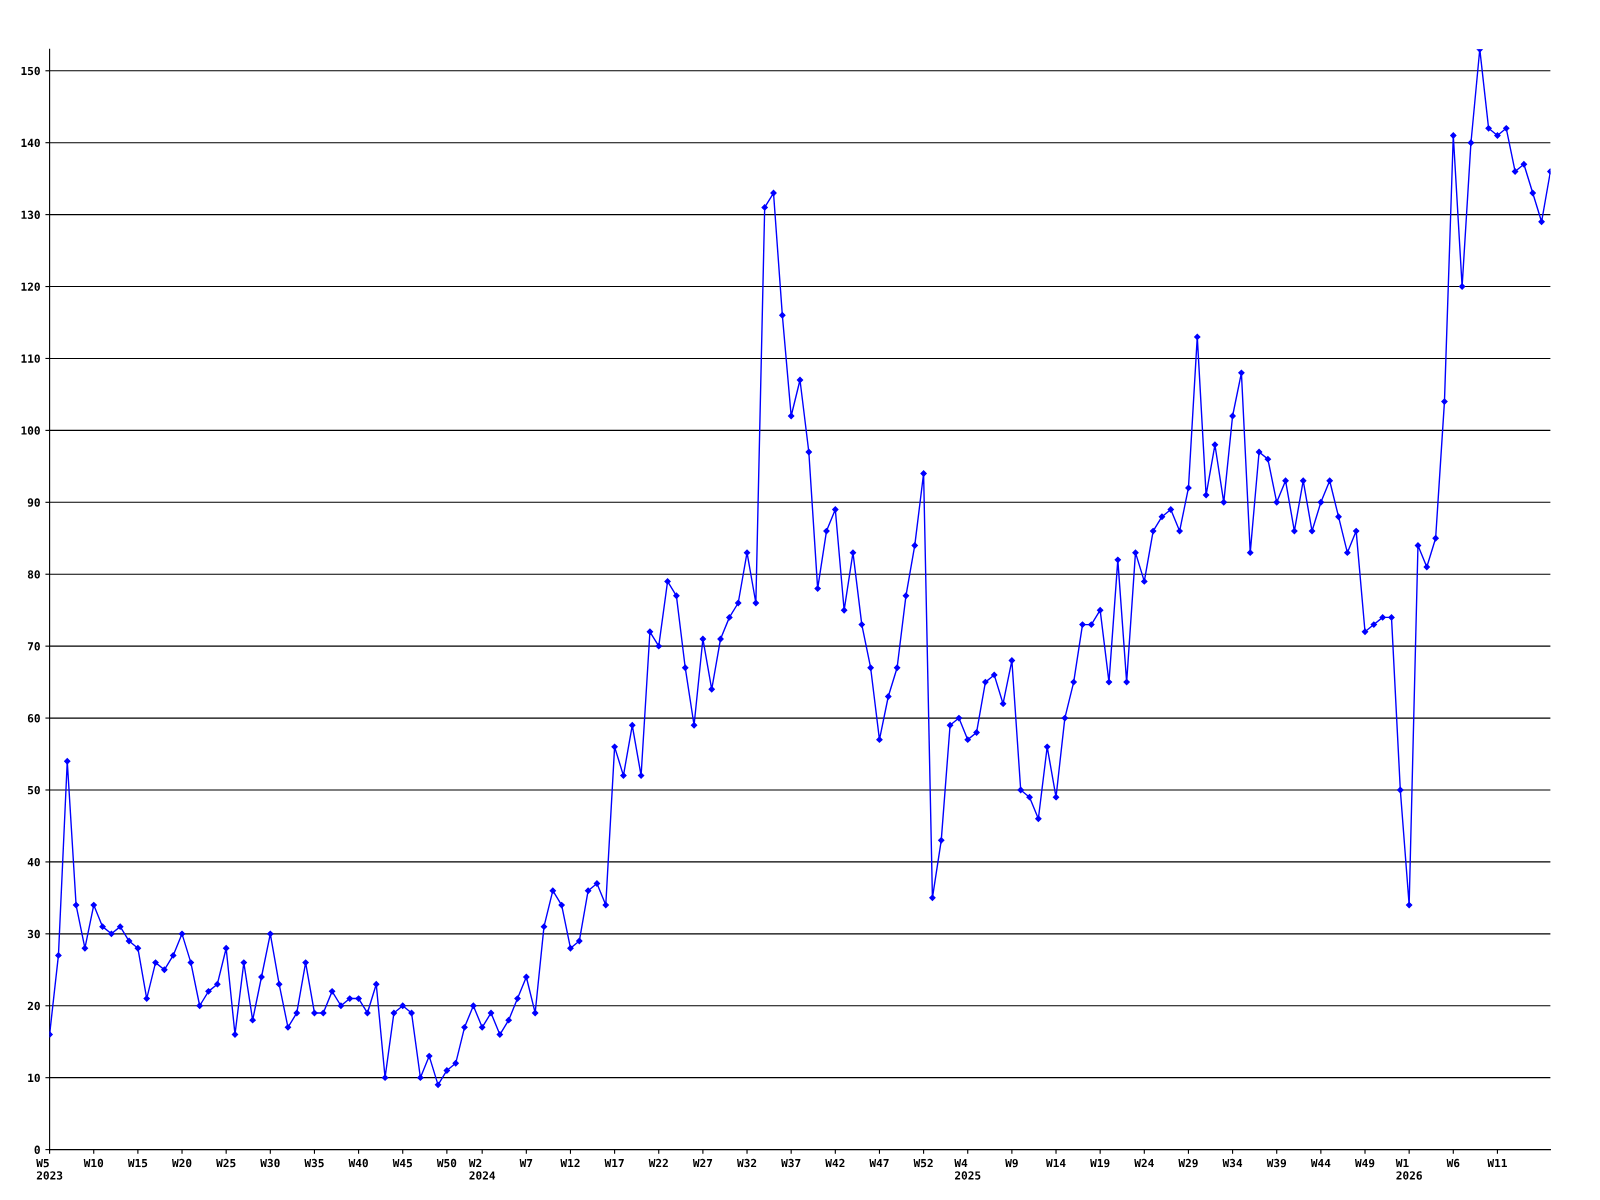  Describe the element at coordinates (37, 1149) in the screenshot. I see `y-tick-label: 0` at that location.